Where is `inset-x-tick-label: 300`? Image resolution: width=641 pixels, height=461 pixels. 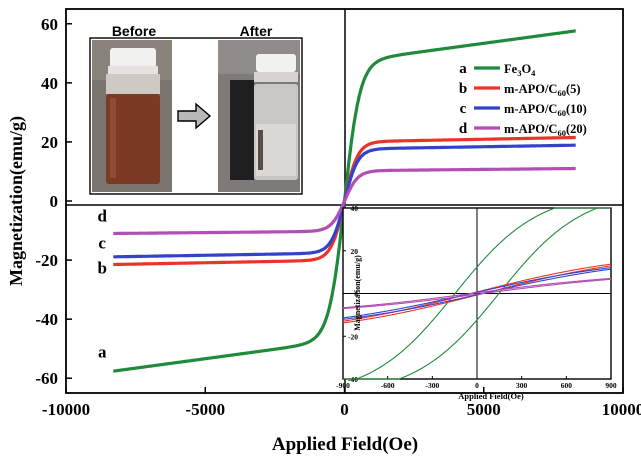
inset-x-tick-label: 300 is located at coordinates (522, 385).